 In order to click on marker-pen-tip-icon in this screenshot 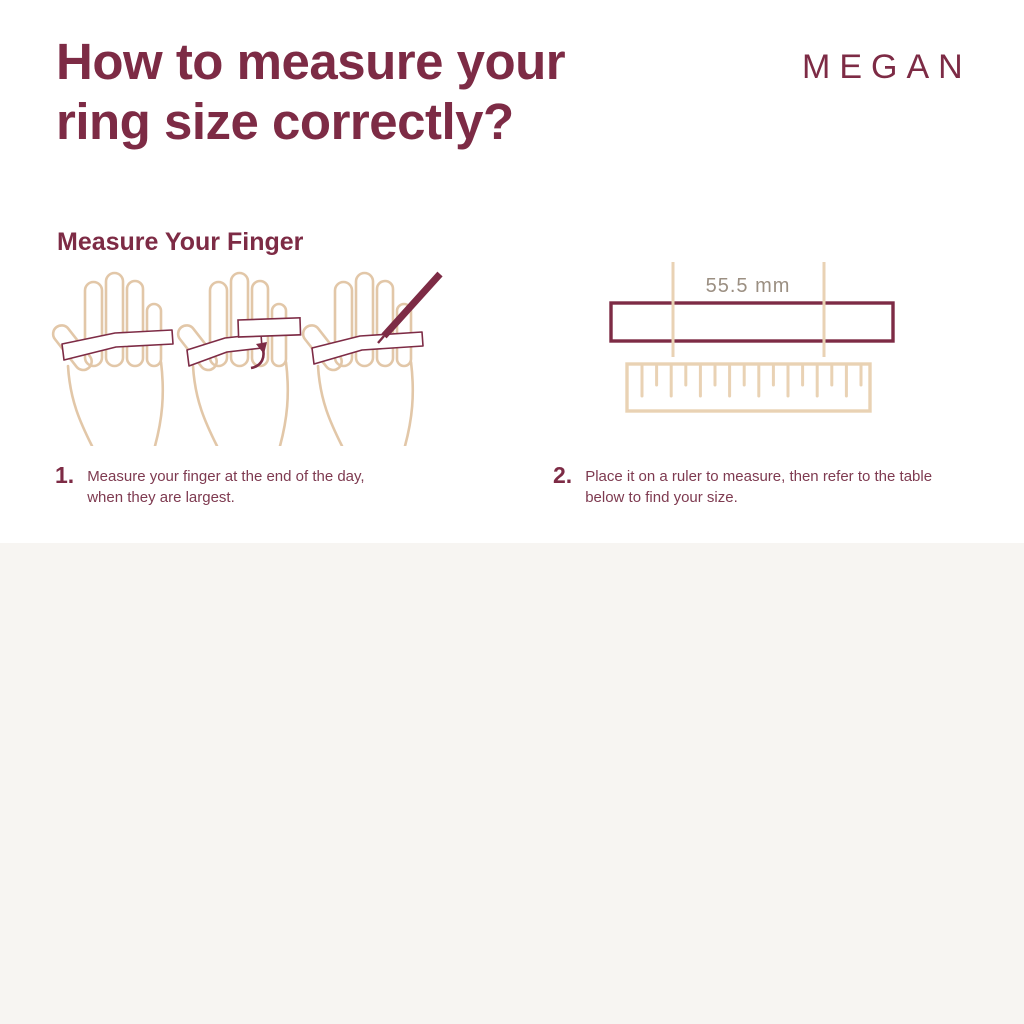, I will do `click(381, 339)`.